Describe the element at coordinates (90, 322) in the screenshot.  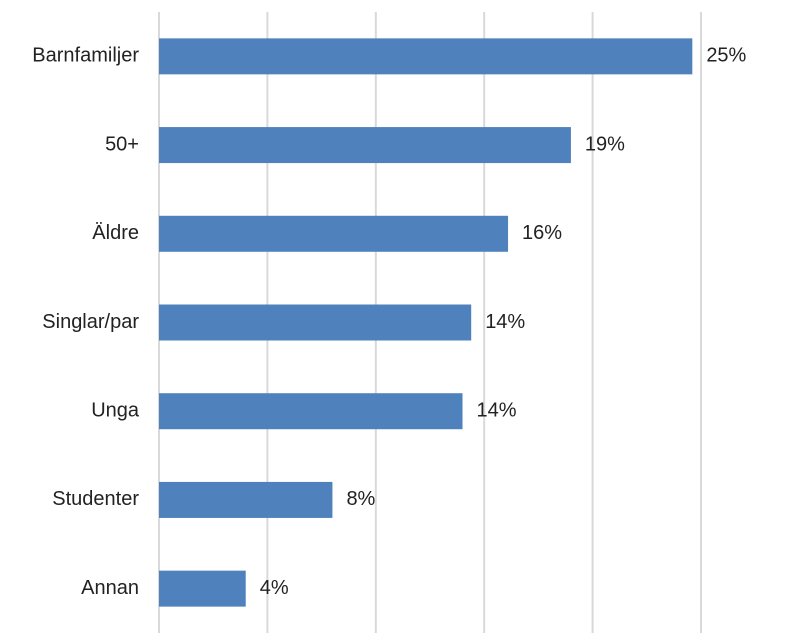
I see `y-tick-label: Singlar/par` at that location.